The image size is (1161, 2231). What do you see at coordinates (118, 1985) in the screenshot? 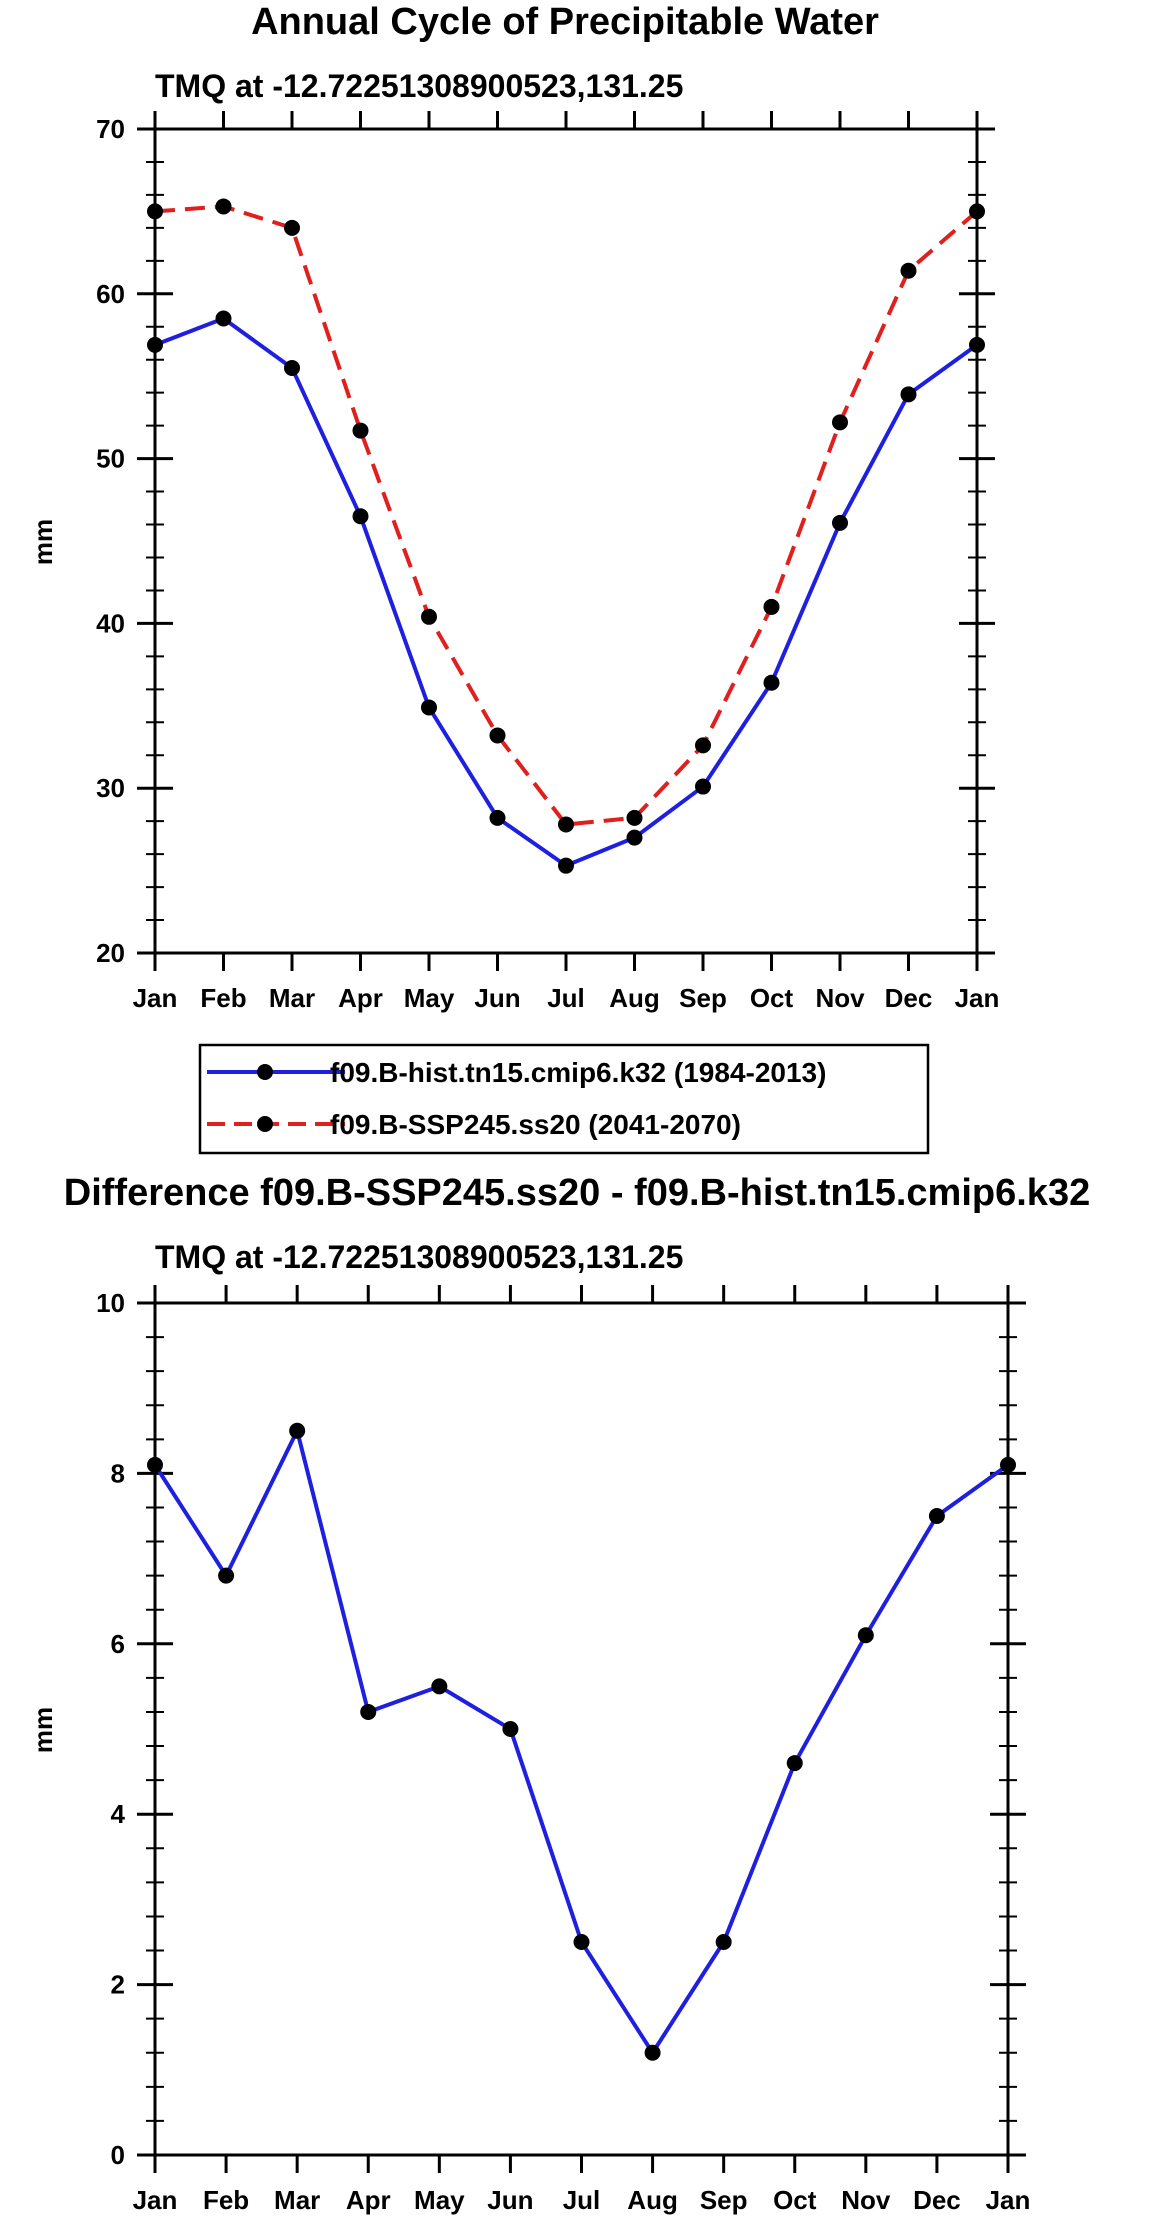
I see `difference-ytick-label: 2` at bounding box center [118, 1985].